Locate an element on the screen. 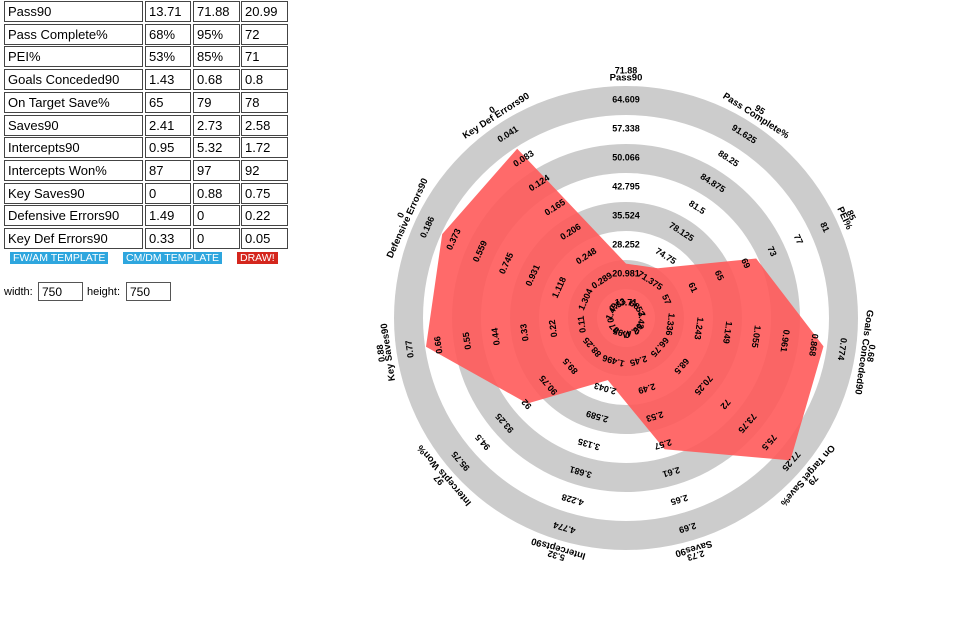 The image size is (957, 642). player-value-cell: 0.33 is located at coordinates (168, 238).